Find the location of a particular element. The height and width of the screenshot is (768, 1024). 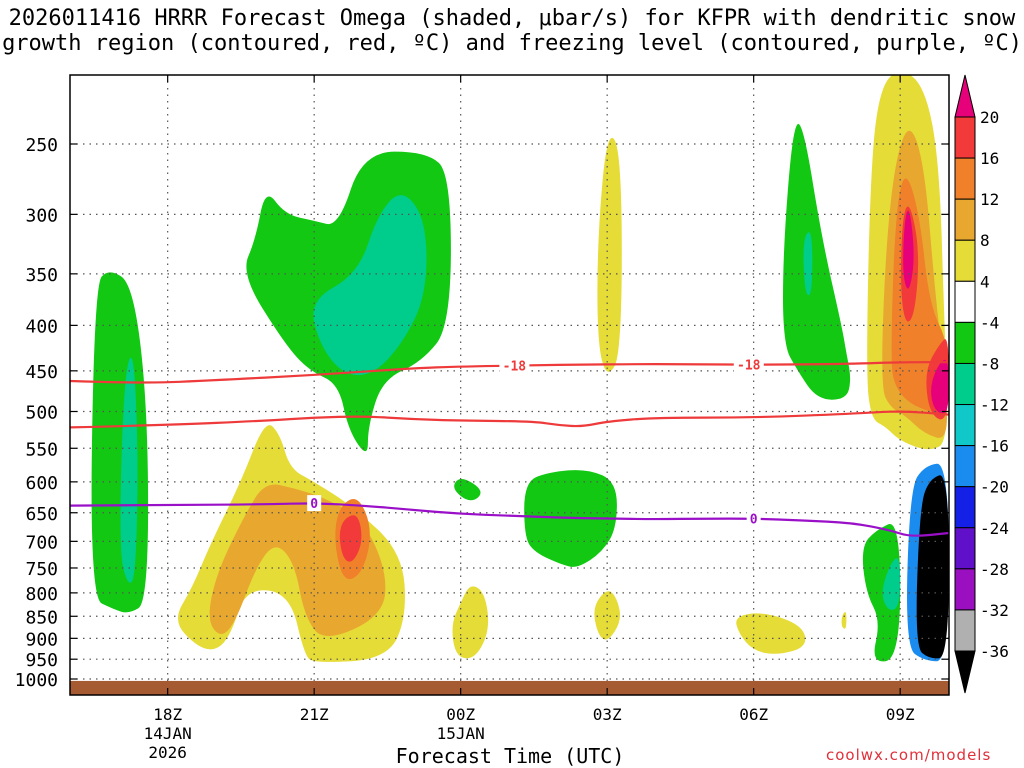

x-tick-label-24-1: 15JAN is located at coordinates (461, 733).